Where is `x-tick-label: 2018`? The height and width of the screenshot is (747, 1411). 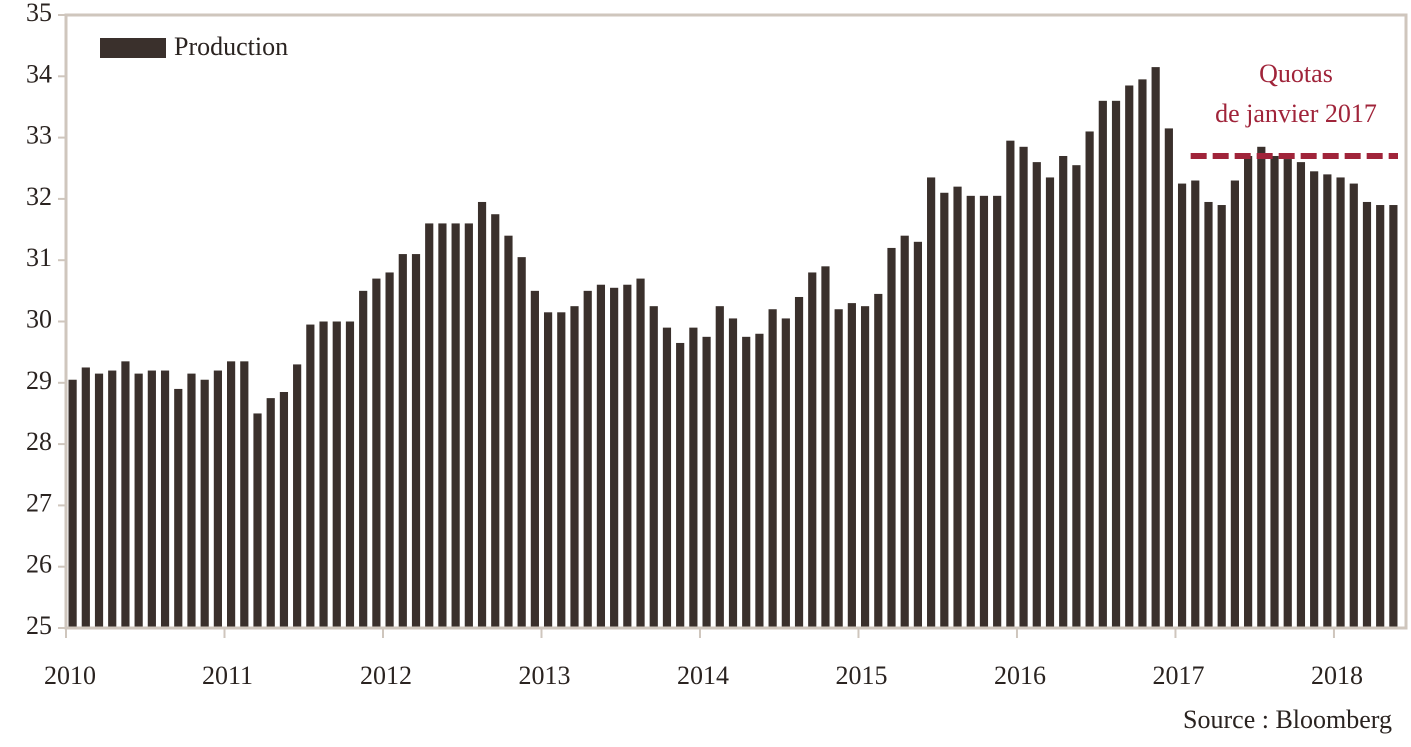
x-tick-label: 2018 is located at coordinates (1337, 675).